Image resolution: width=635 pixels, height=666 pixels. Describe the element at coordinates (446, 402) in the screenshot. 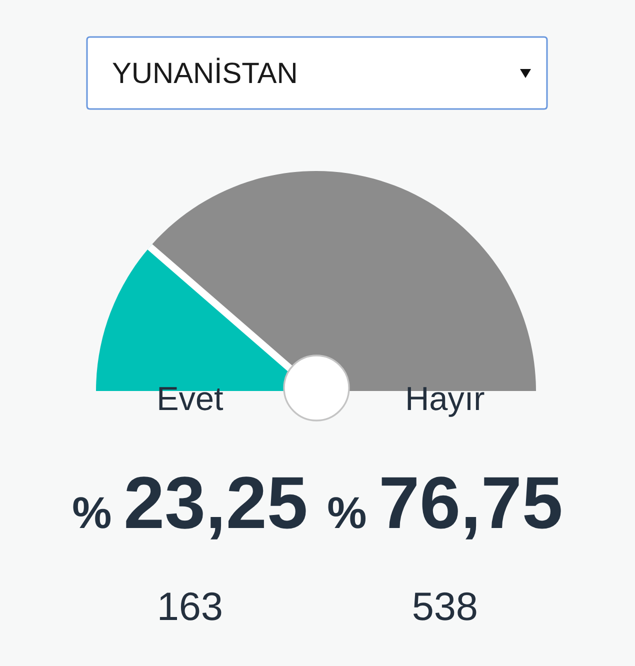

I see `slice-label: Hayır` at that location.